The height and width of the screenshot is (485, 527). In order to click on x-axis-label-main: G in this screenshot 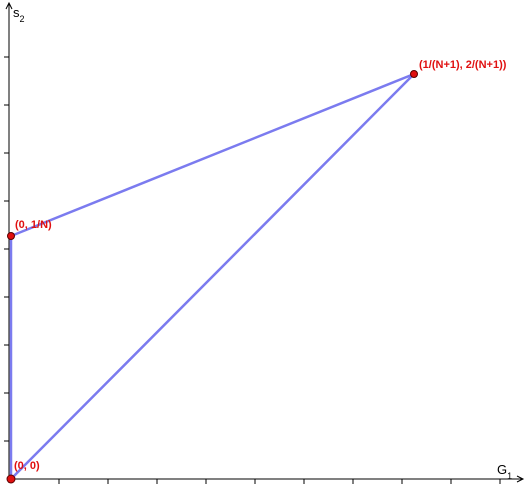, I will do `click(502, 469)`.